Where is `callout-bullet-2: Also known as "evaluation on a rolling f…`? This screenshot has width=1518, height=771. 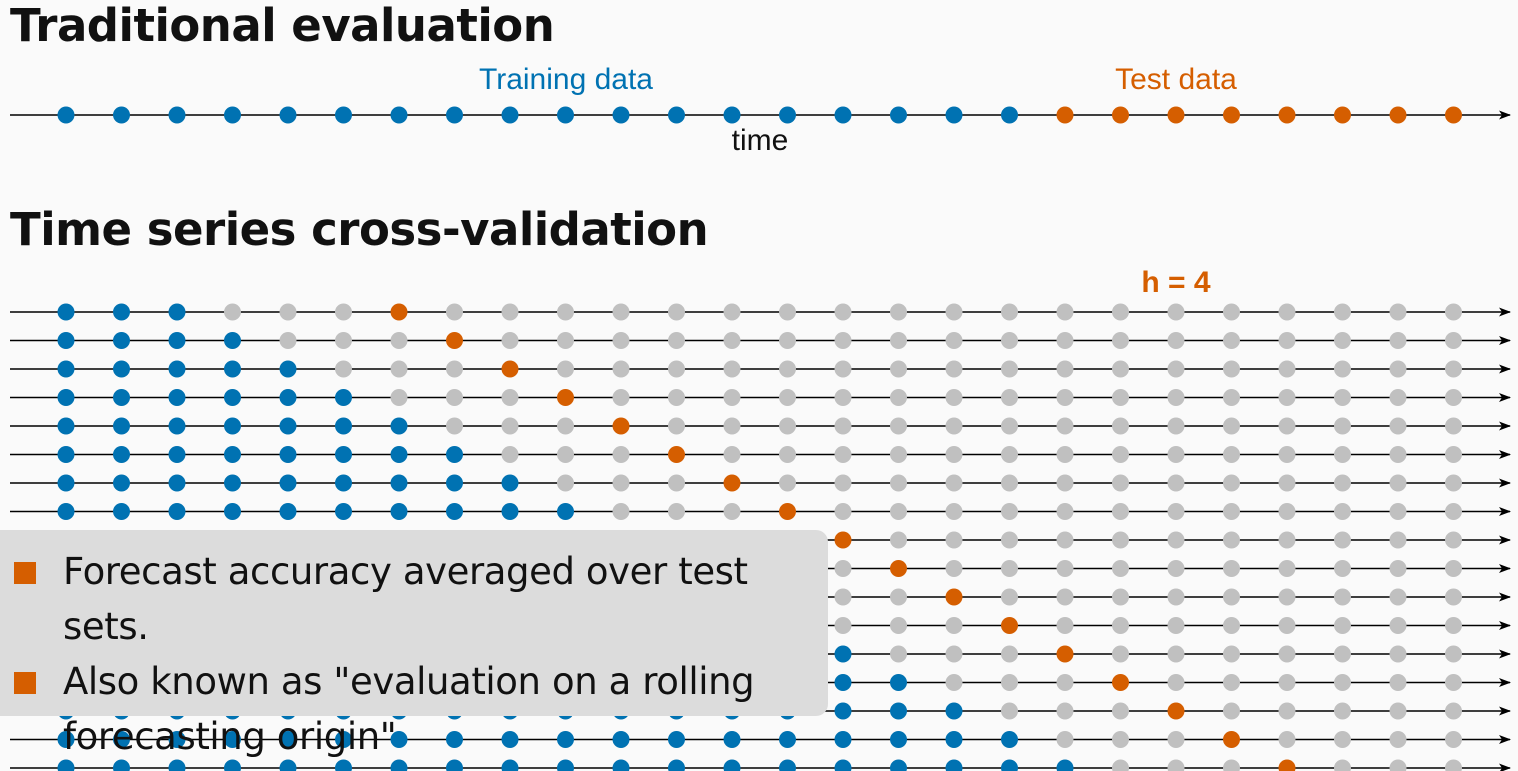 callout-bullet-2: Also known as "evaluation on a rolling f… is located at coordinates (421, 709).